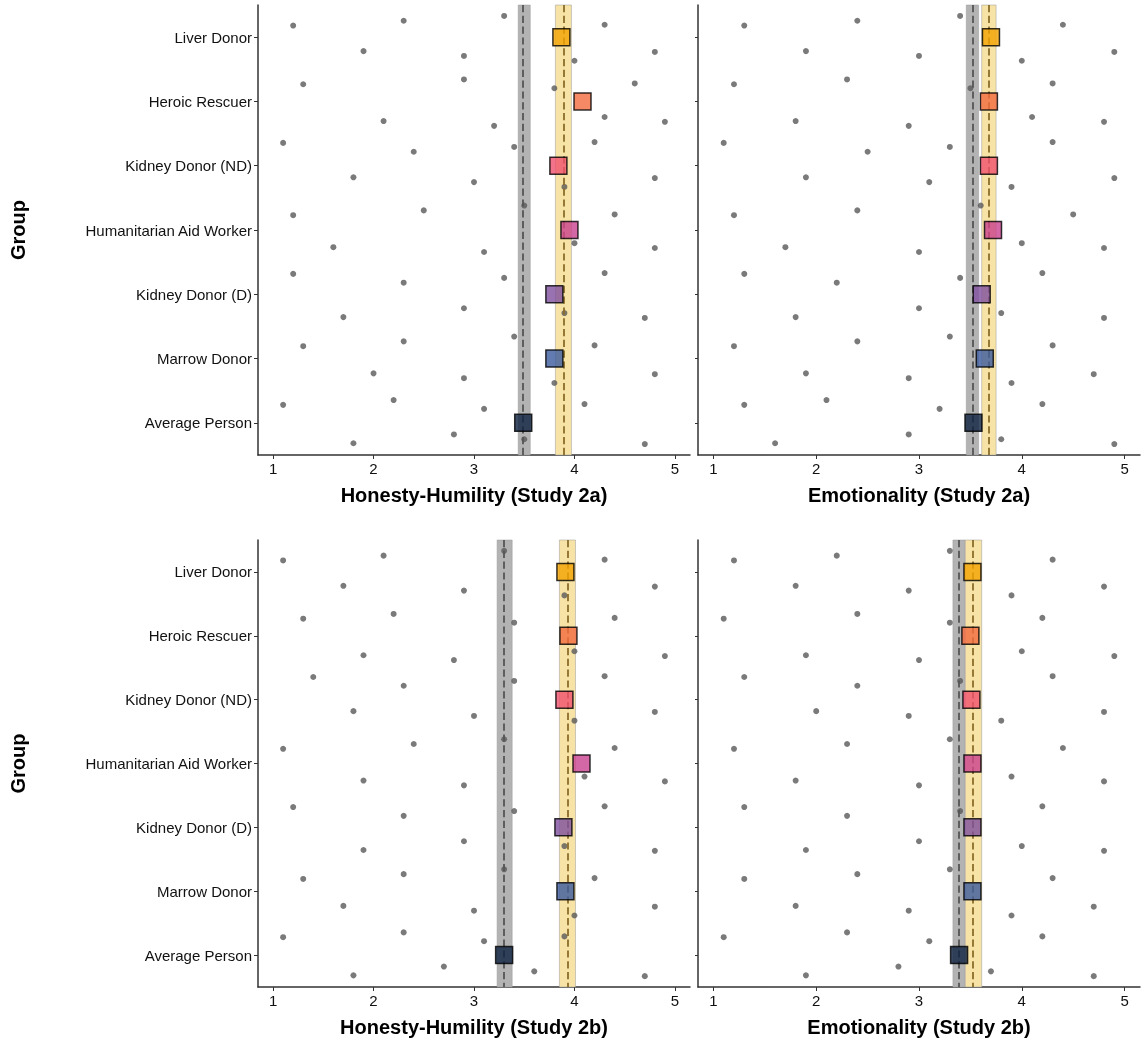  Describe the element at coordinates (919, 495) in the screenshot. I see `x-axis-title: Emotionality (Study 2a)` at that location.